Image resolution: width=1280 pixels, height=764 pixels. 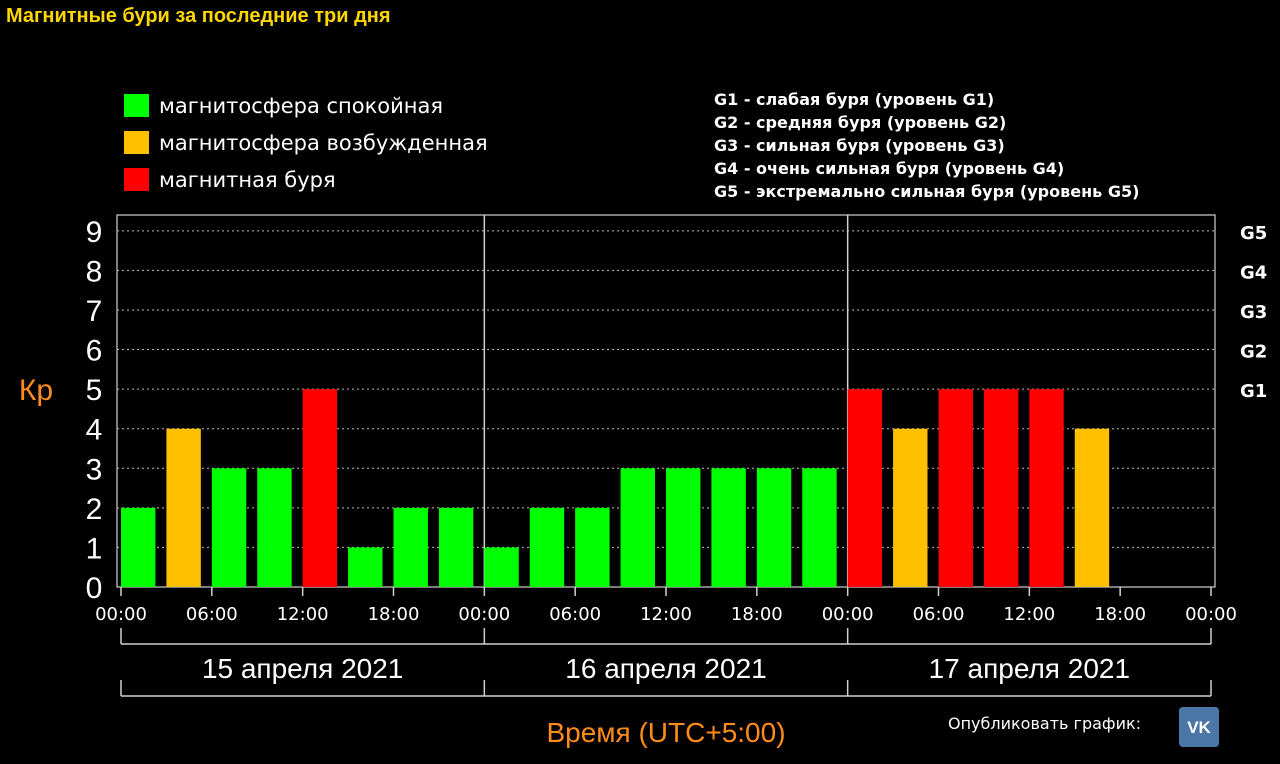 I want to click on legend-item-active: магнитосфера возбужденная, so click(x=306, y=142).